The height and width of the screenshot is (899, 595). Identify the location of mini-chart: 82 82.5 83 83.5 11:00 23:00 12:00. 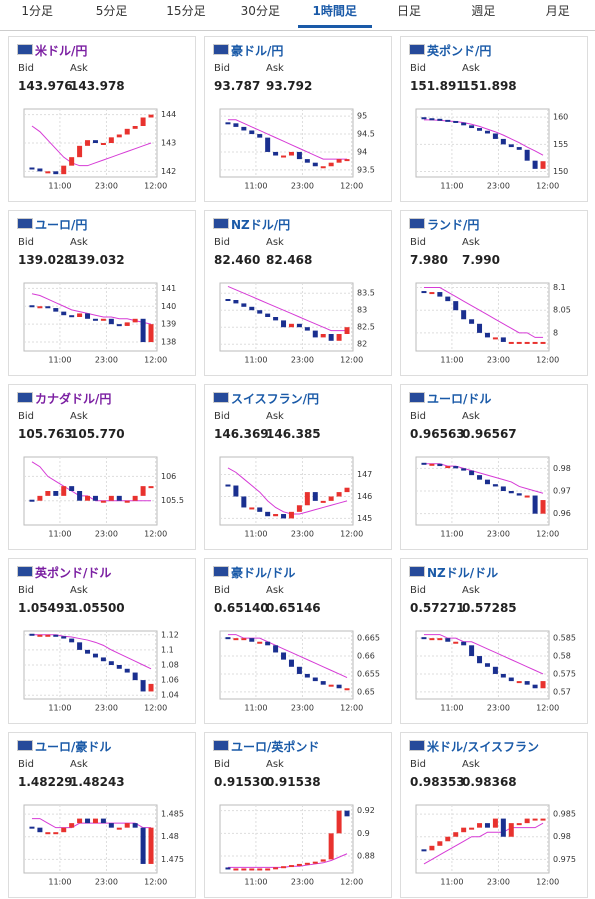
(297, 323).